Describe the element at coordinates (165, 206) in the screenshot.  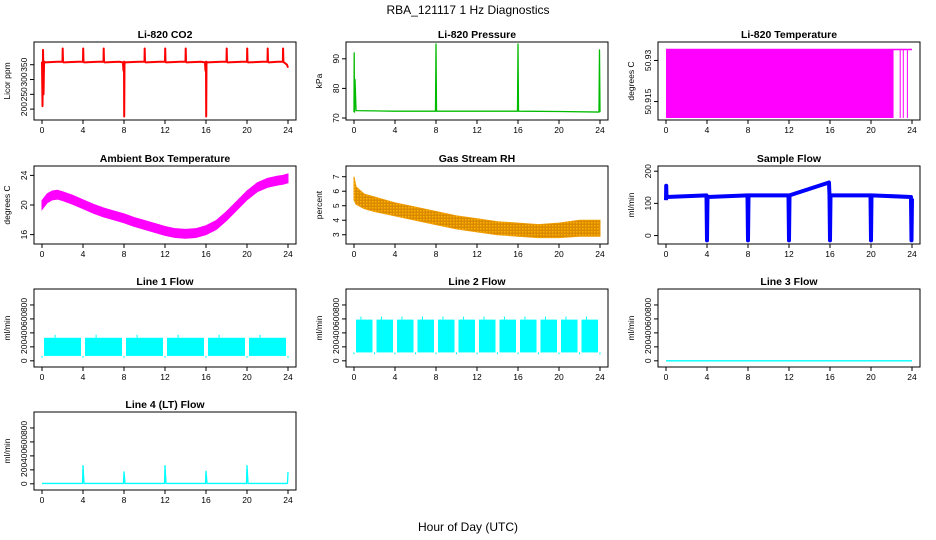
I see `ambient-band` at that location.